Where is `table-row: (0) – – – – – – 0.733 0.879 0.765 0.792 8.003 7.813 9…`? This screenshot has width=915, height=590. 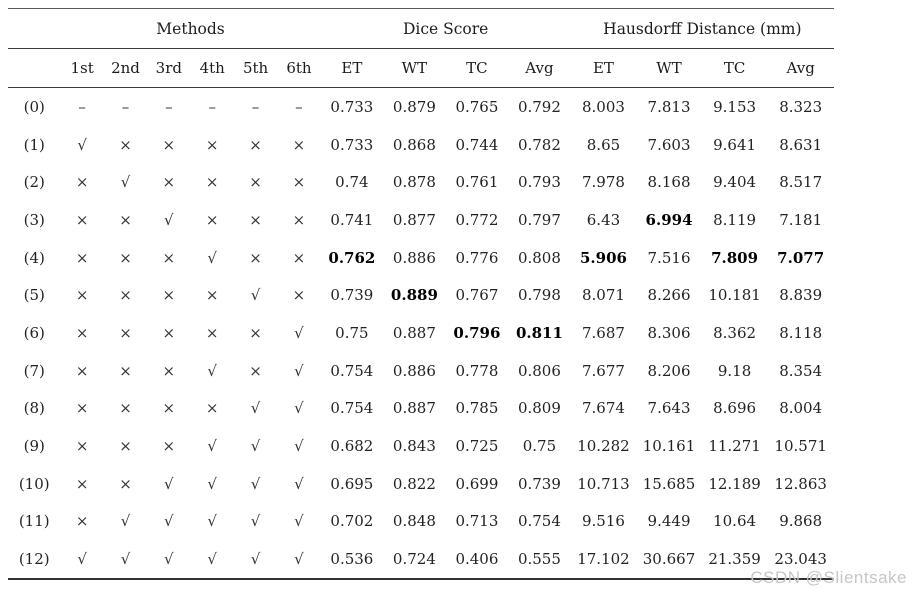
table-row: (0) – – – – – – 0.733 0.879 0.765 0.792 8.003 7.813 9… is located at coordinates (421, 107).